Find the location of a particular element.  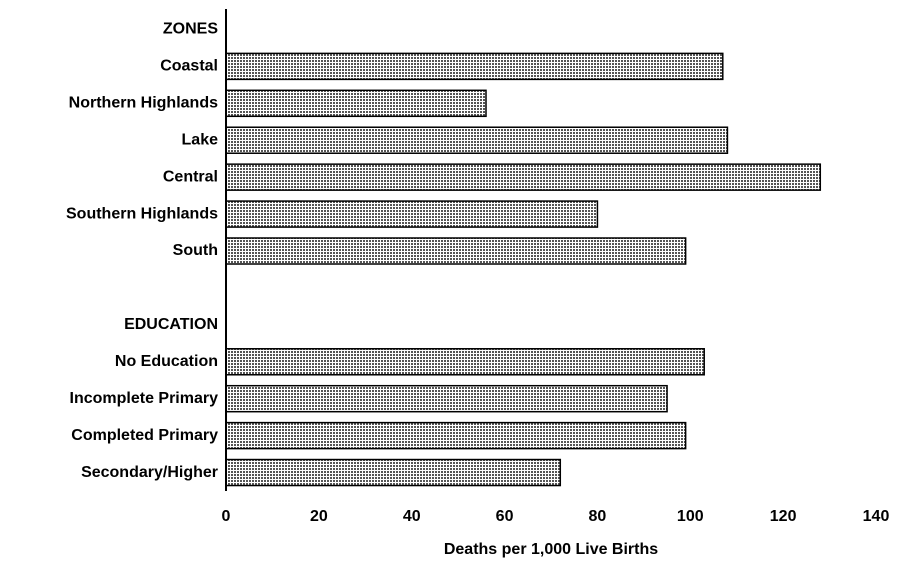

x-tick-label: 0 is located at coordinates (226, 516).